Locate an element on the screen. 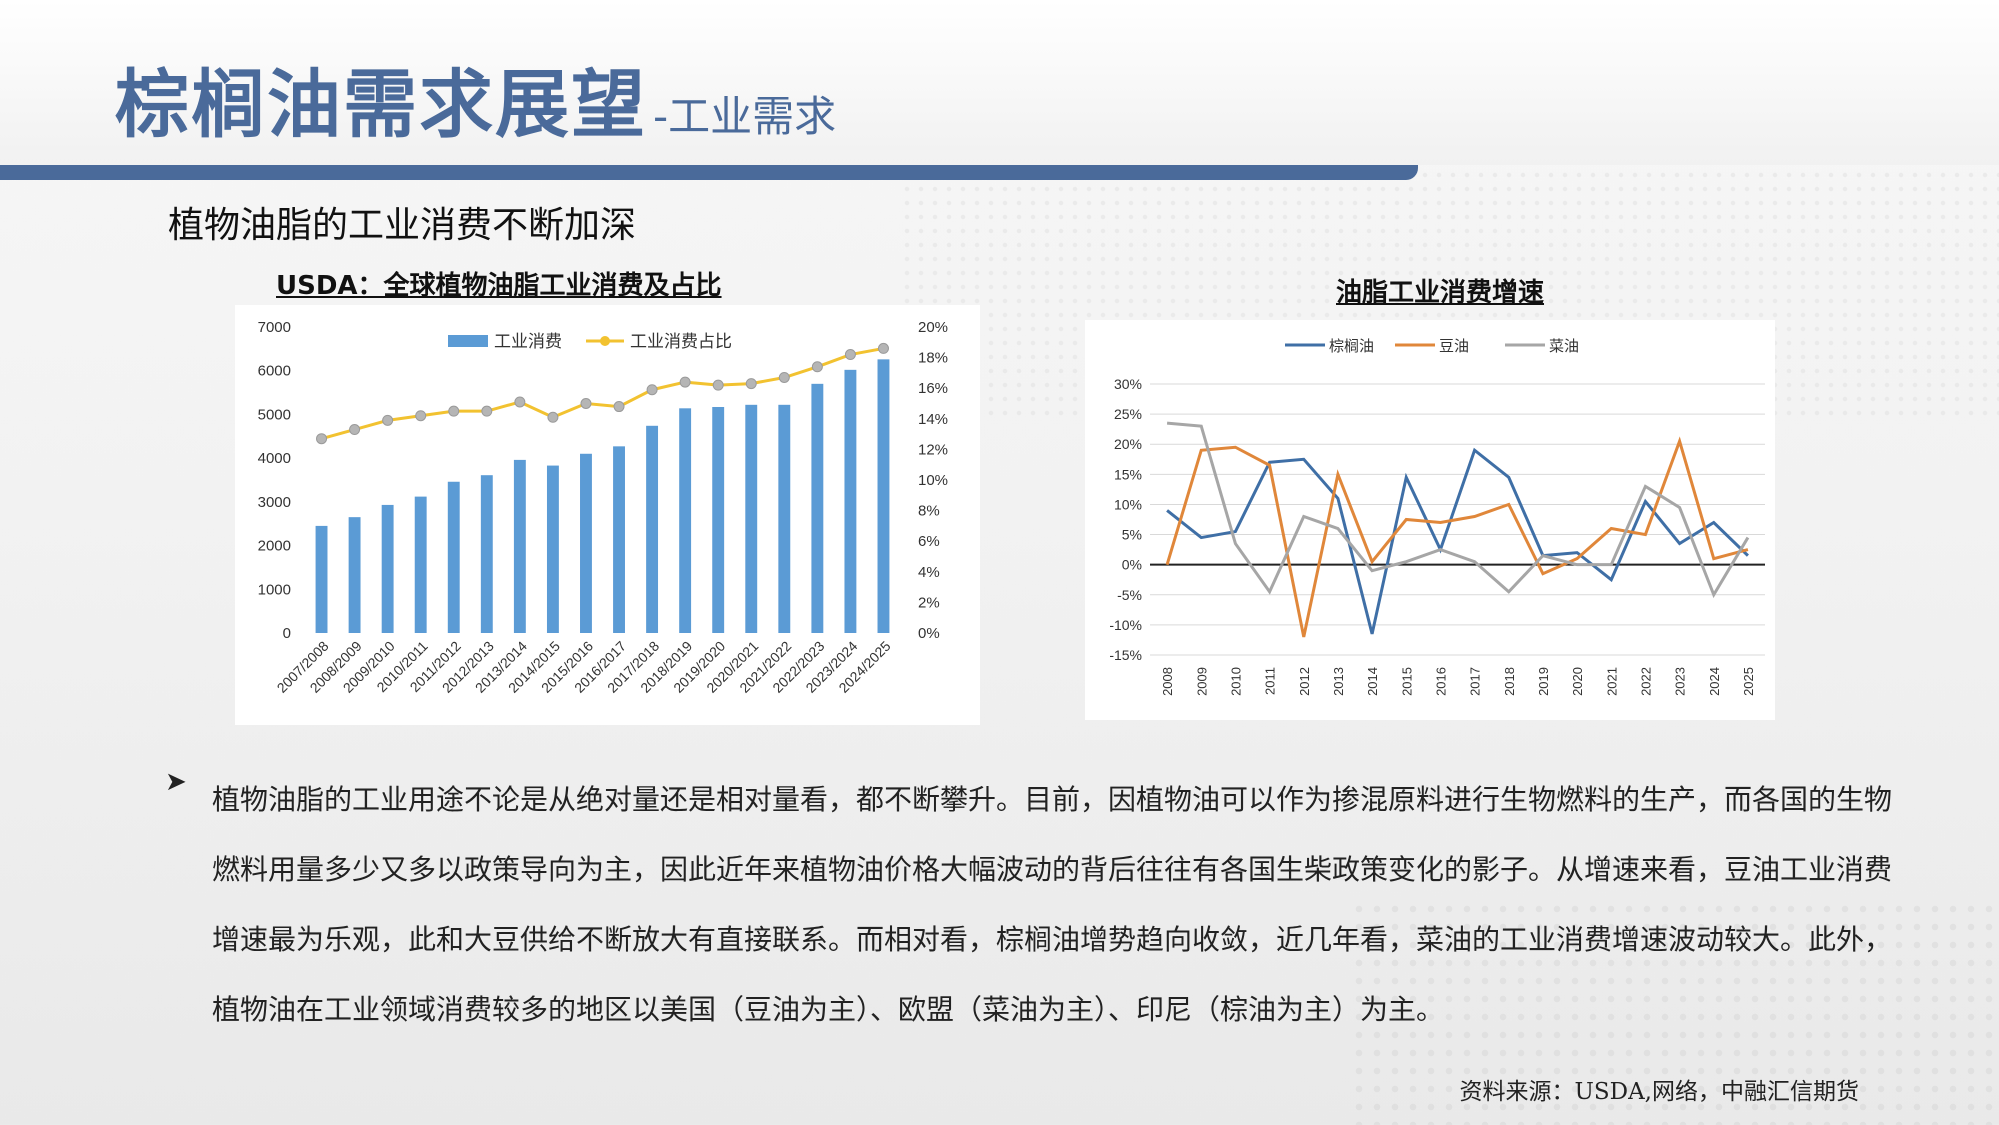  x-tick-label: 2014 is located at coordinates (1372, 681).